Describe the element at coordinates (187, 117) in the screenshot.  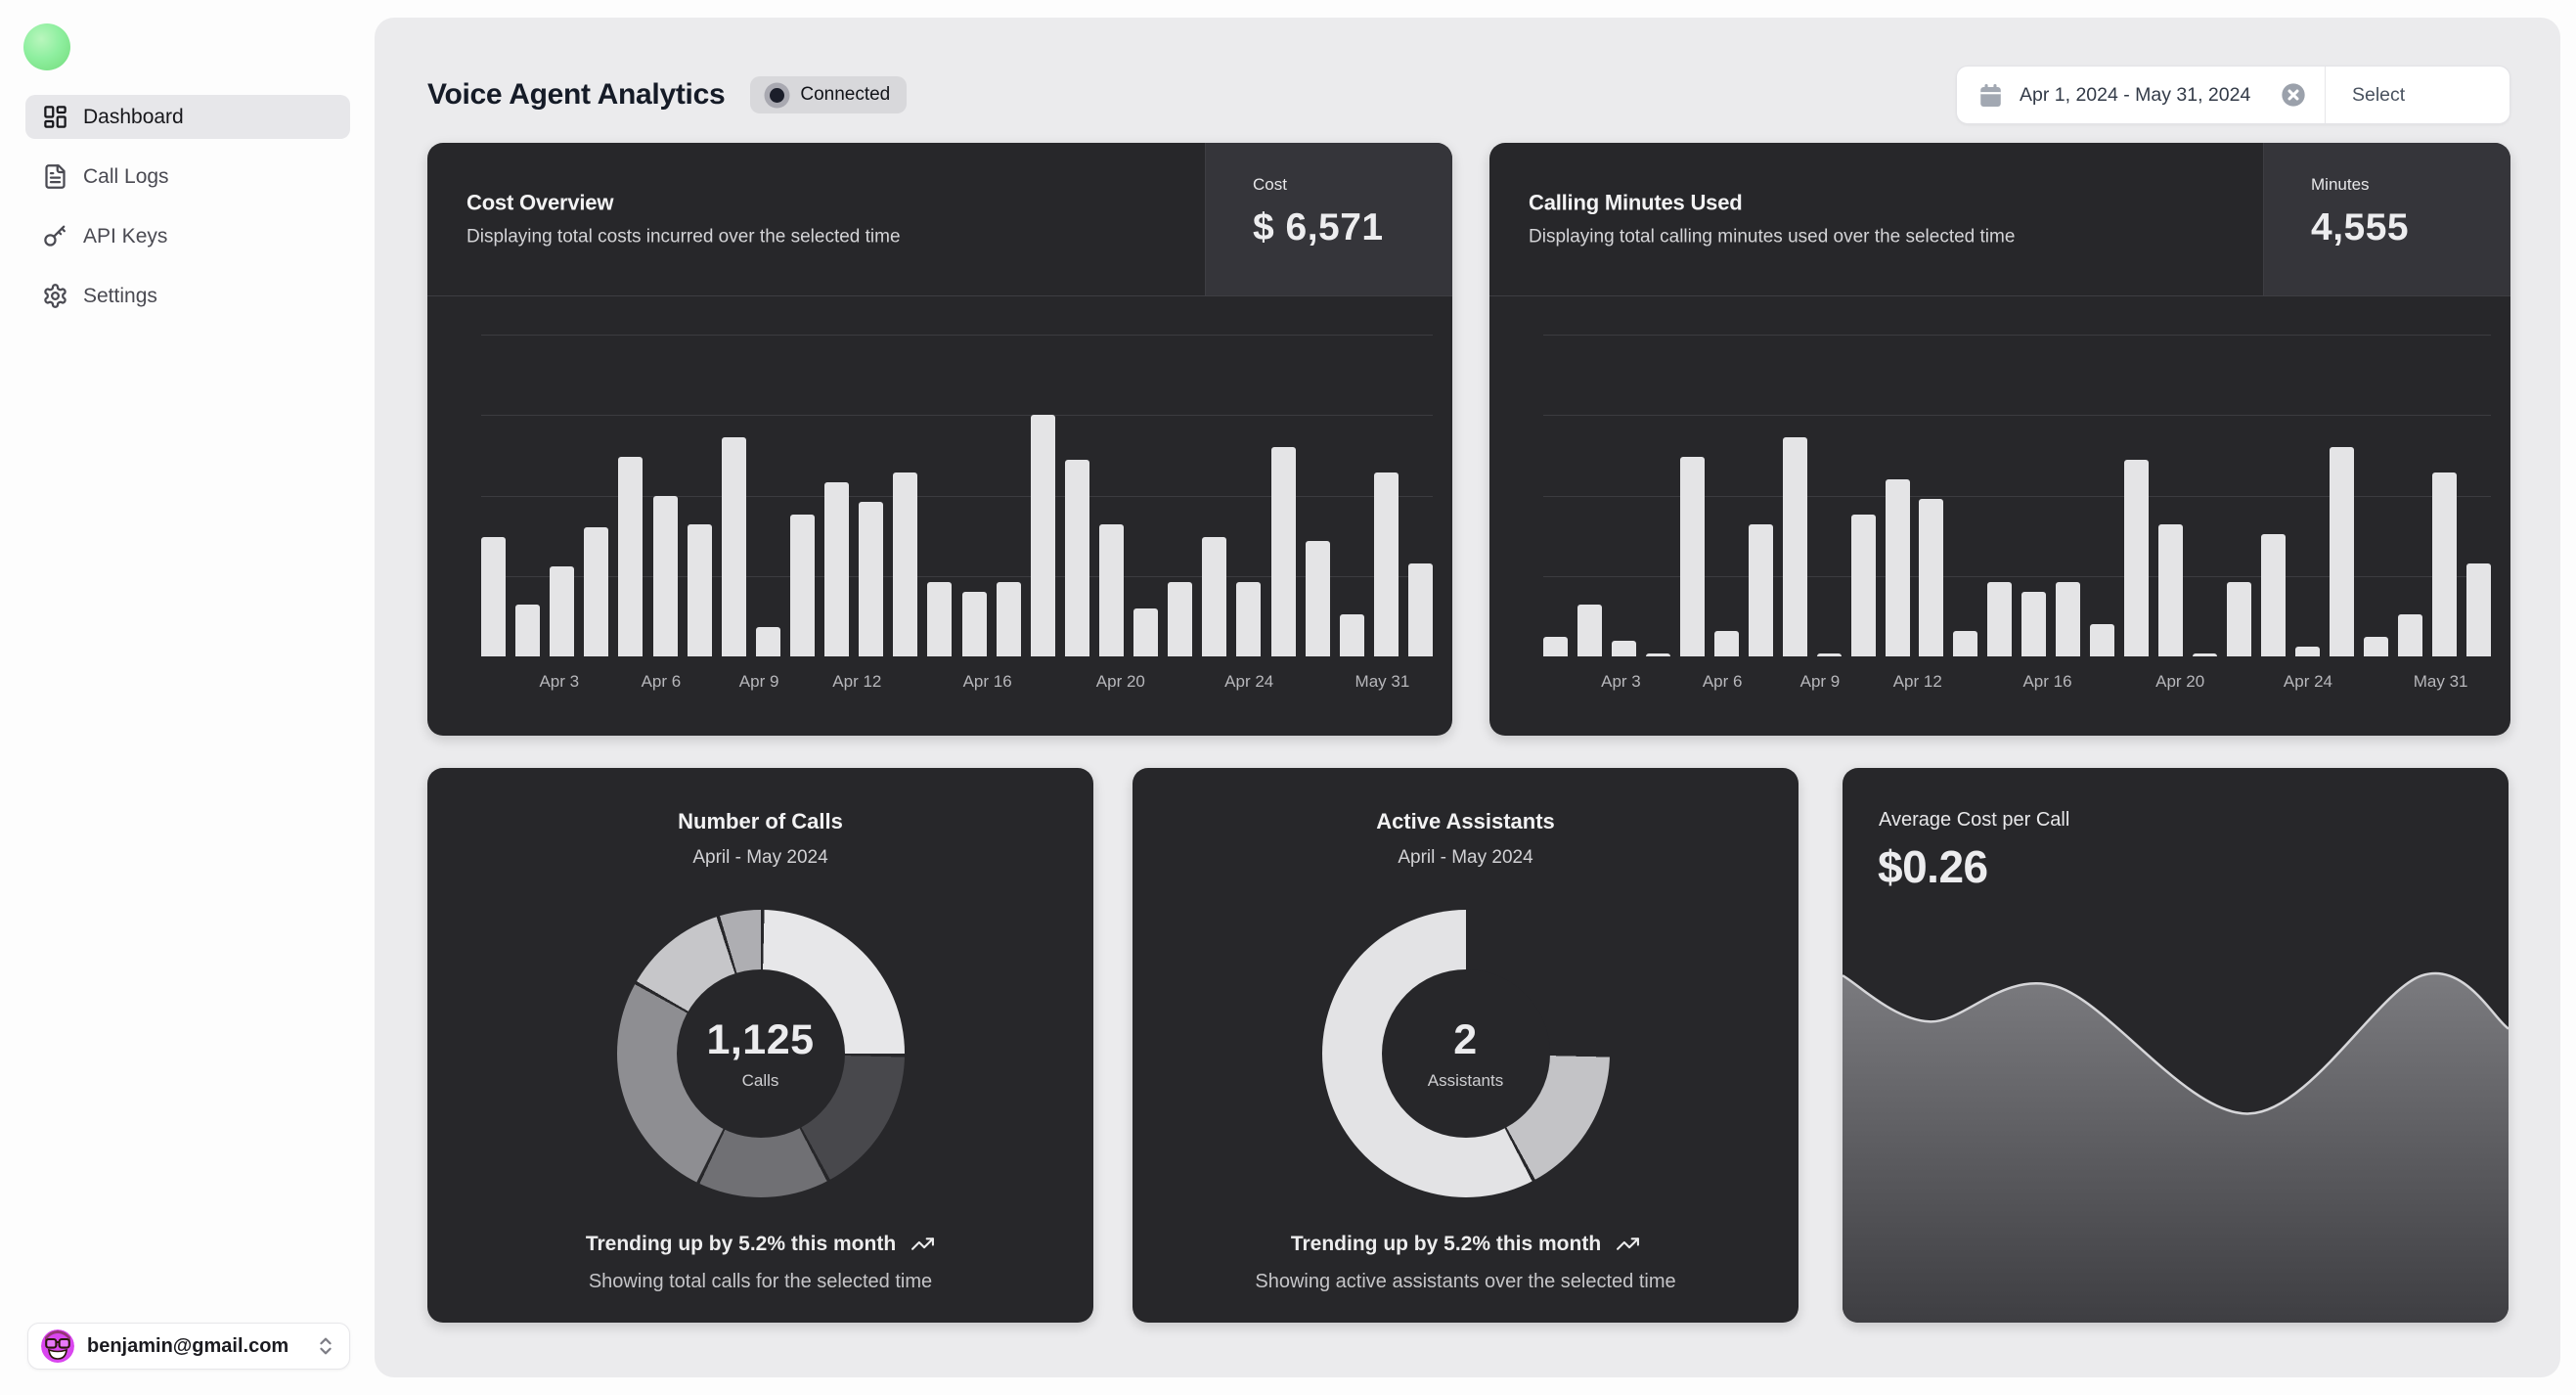
I see `sidebar-item-dashboard: Dashboard` at that location.